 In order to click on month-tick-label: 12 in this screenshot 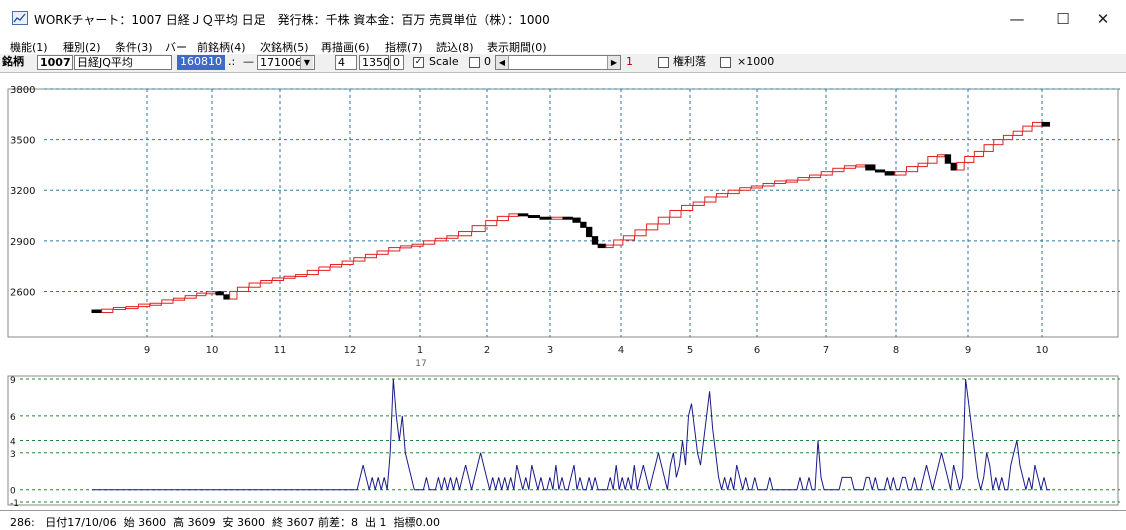, I will do `click(350, 350)`.